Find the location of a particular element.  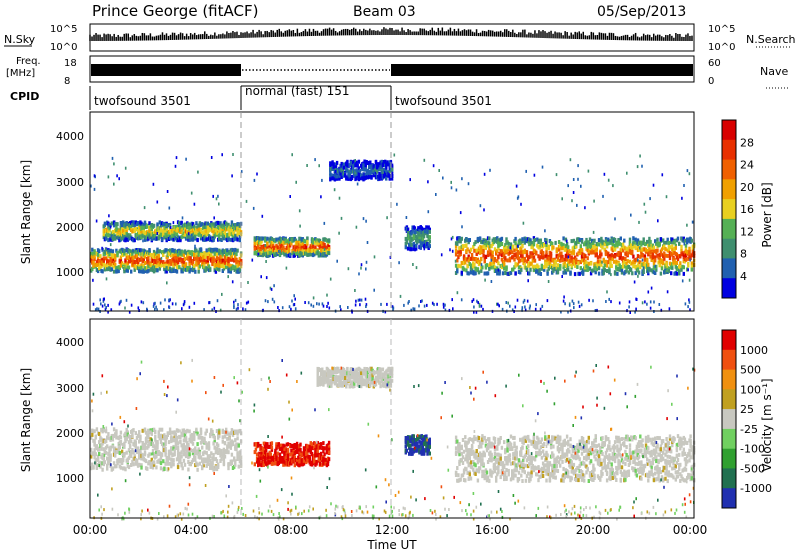

power-ytick-3000: 3000 is located at coordinates (70, 182).